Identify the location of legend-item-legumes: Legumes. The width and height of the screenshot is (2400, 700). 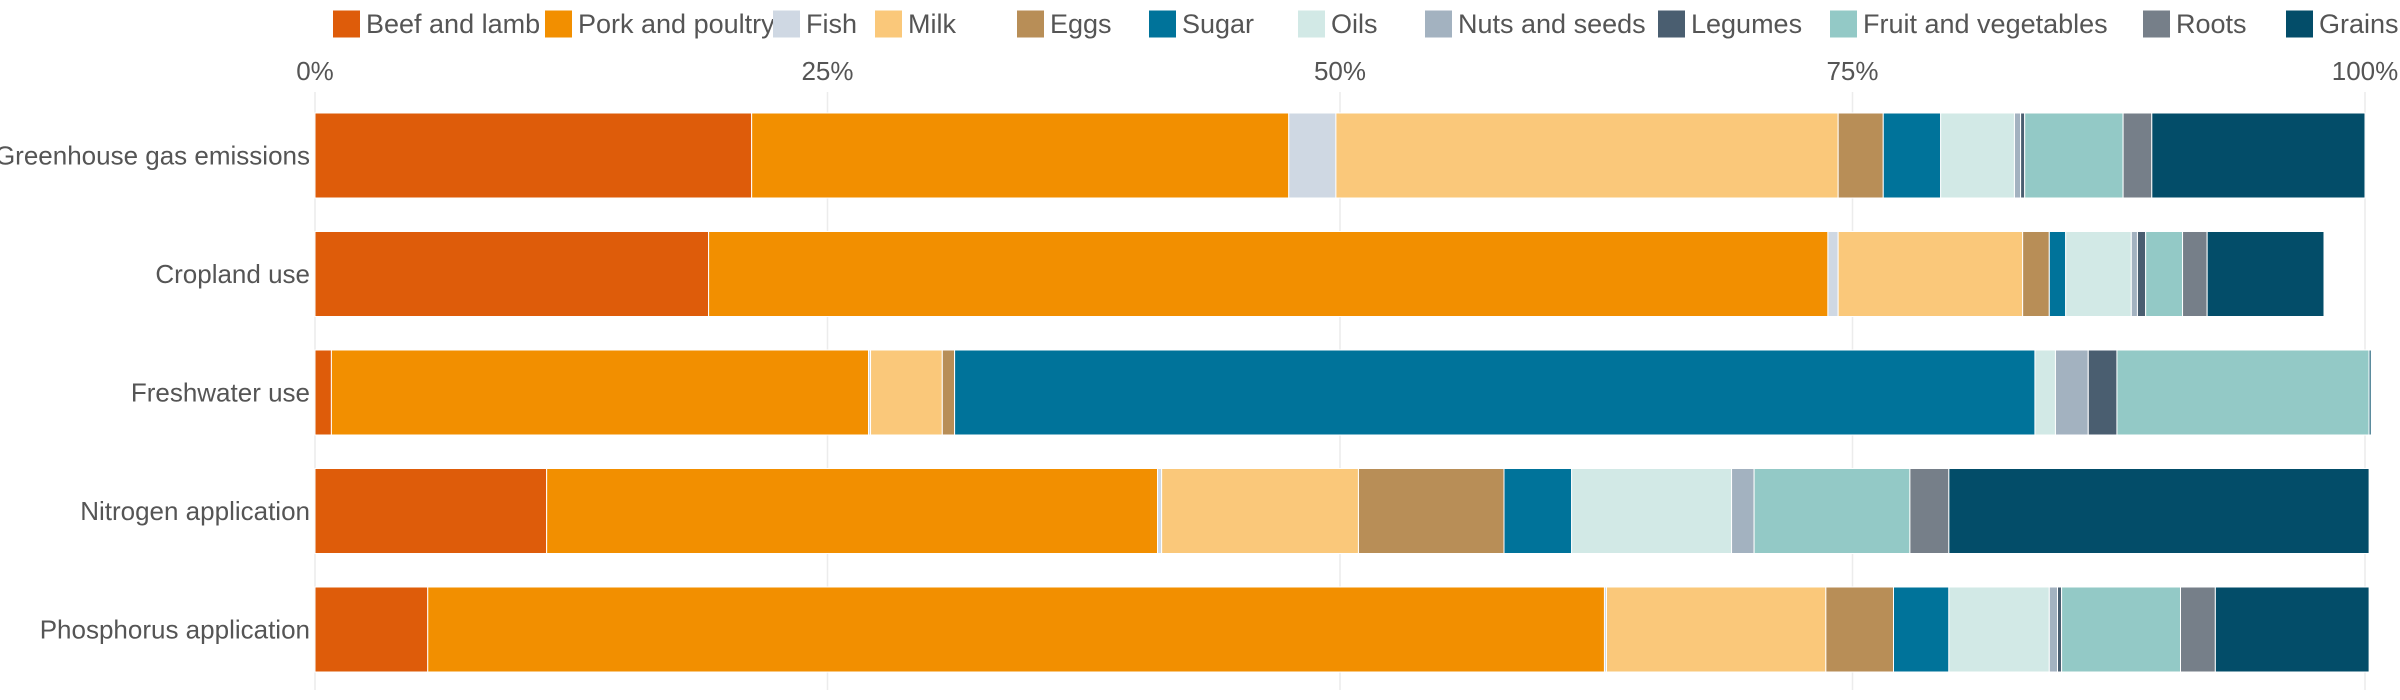
(1730, 24).